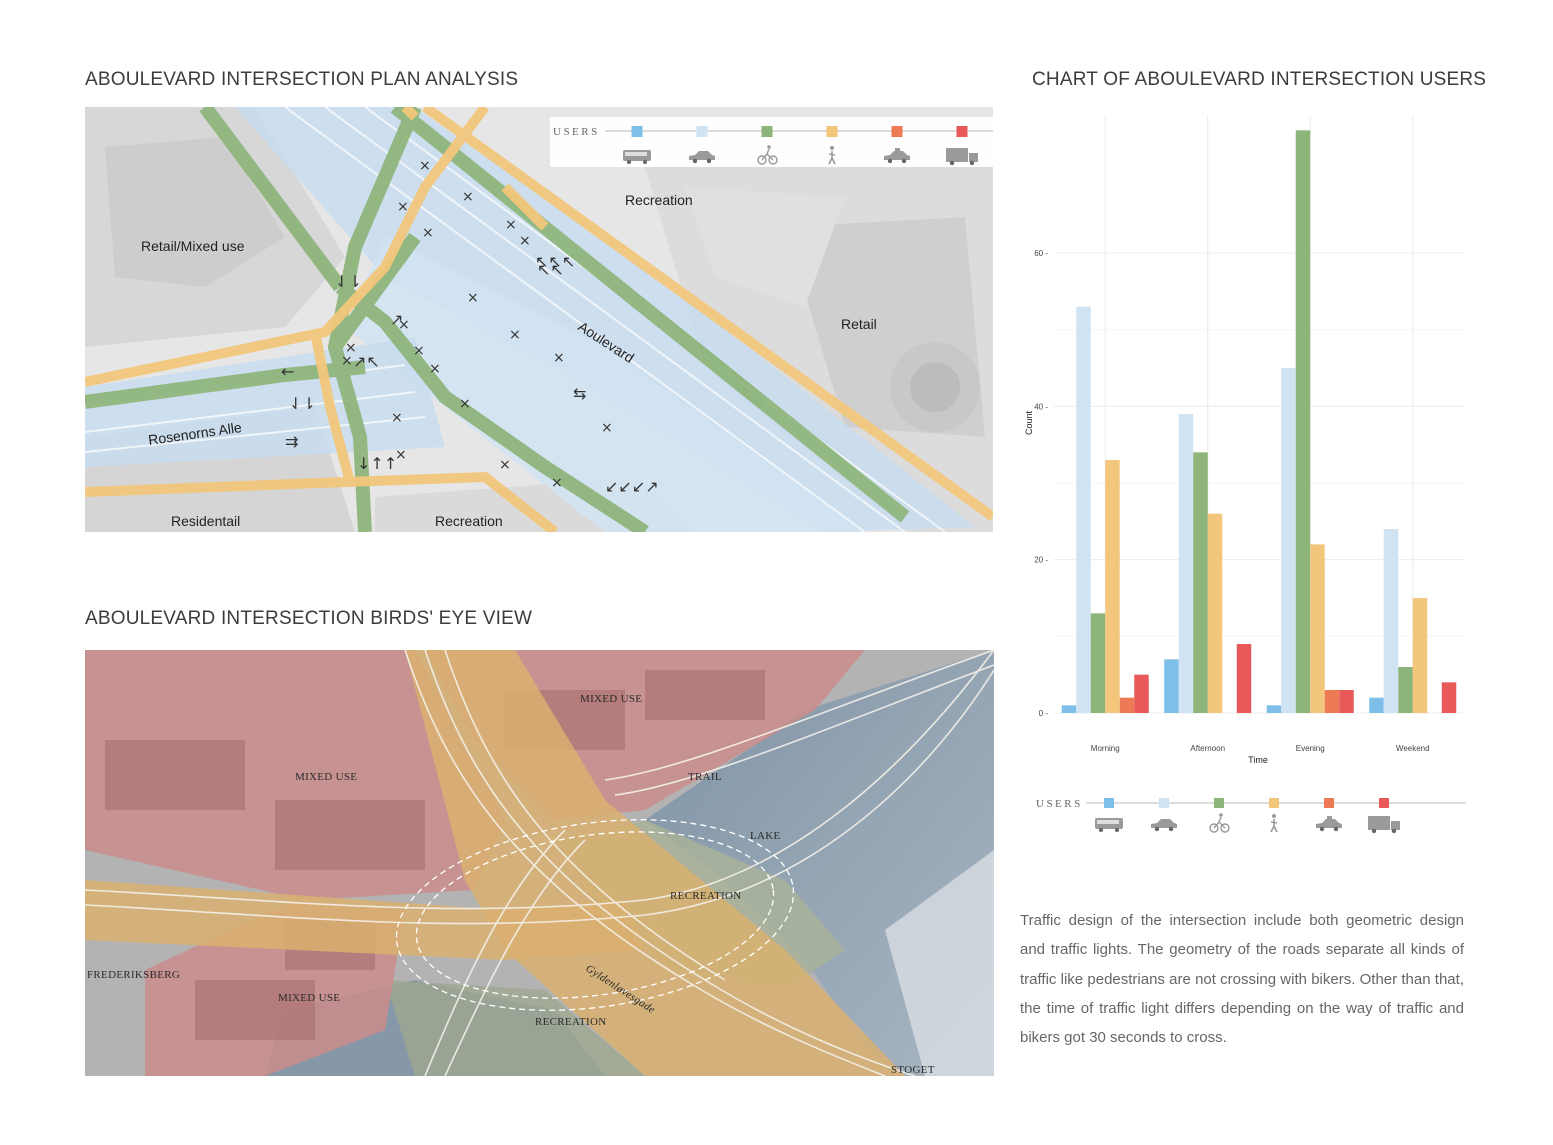  What do you see at coordinates (1332, 701) in the screenshot?
I see `bar-evening-taxi` at bounding box center [1332, 701].